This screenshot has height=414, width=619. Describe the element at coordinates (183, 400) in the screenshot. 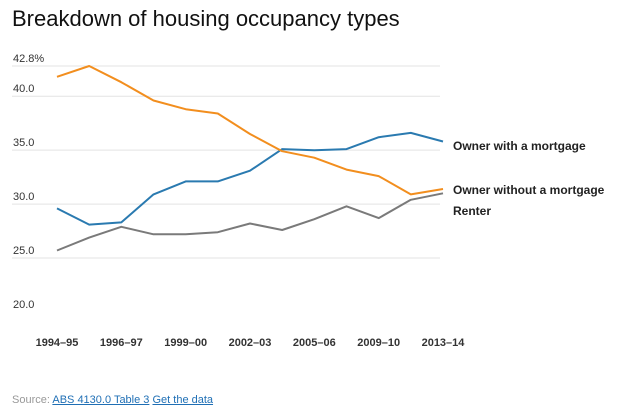

I see `get-data-link: Get the data` at that location.